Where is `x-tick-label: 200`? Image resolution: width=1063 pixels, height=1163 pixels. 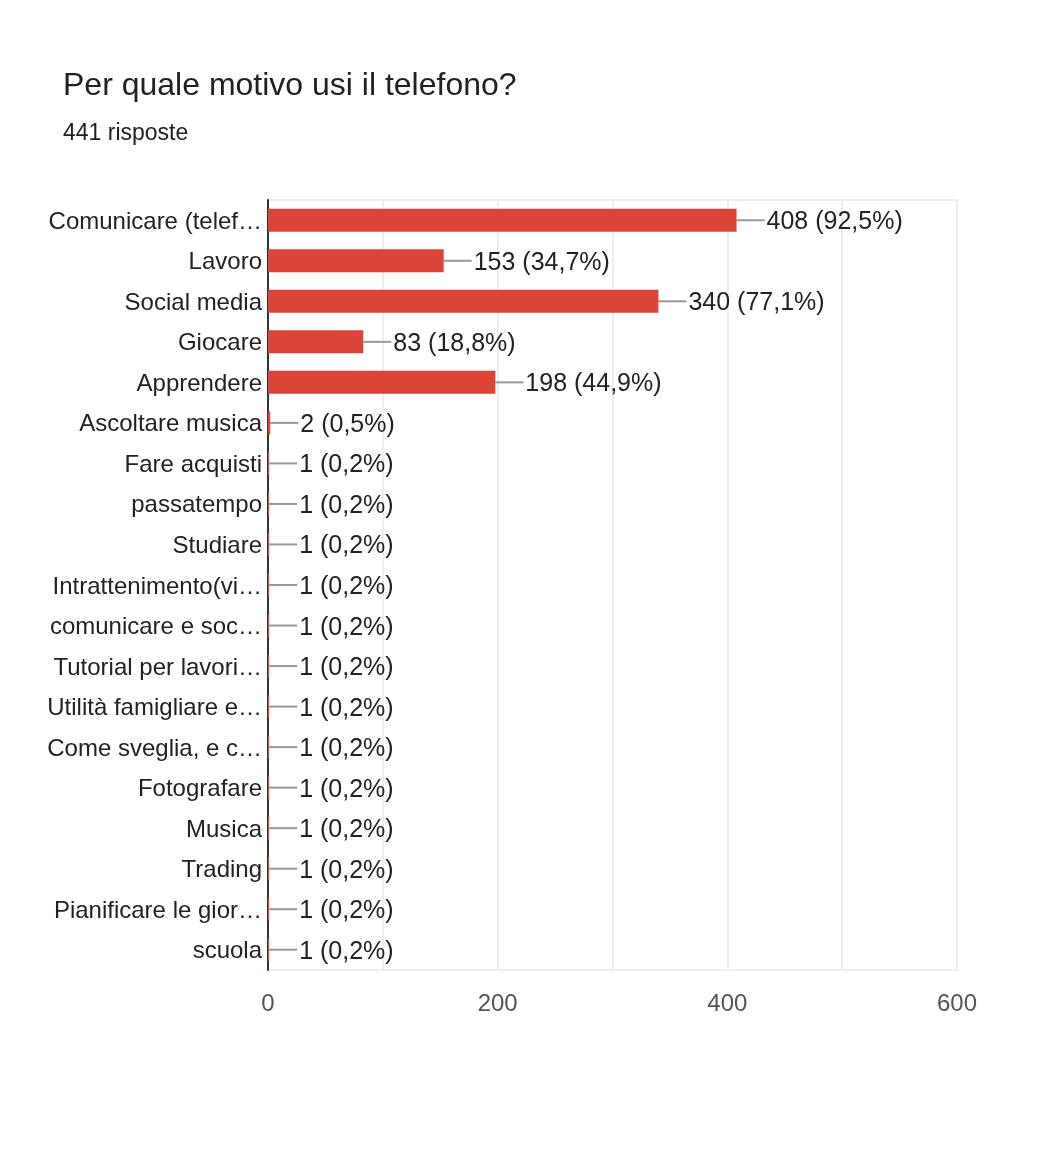 x-tick-label: 200 is located at coordinates (497, 1002).